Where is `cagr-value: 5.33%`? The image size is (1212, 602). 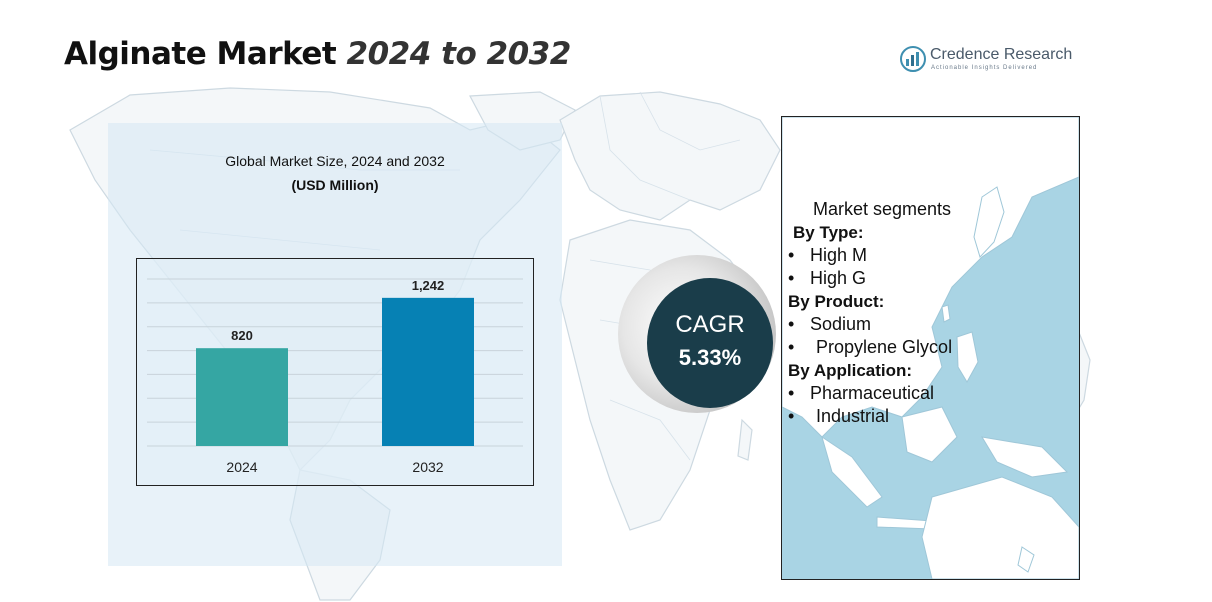 cagr-value: 5.33% is located at coordinates (710, 357).